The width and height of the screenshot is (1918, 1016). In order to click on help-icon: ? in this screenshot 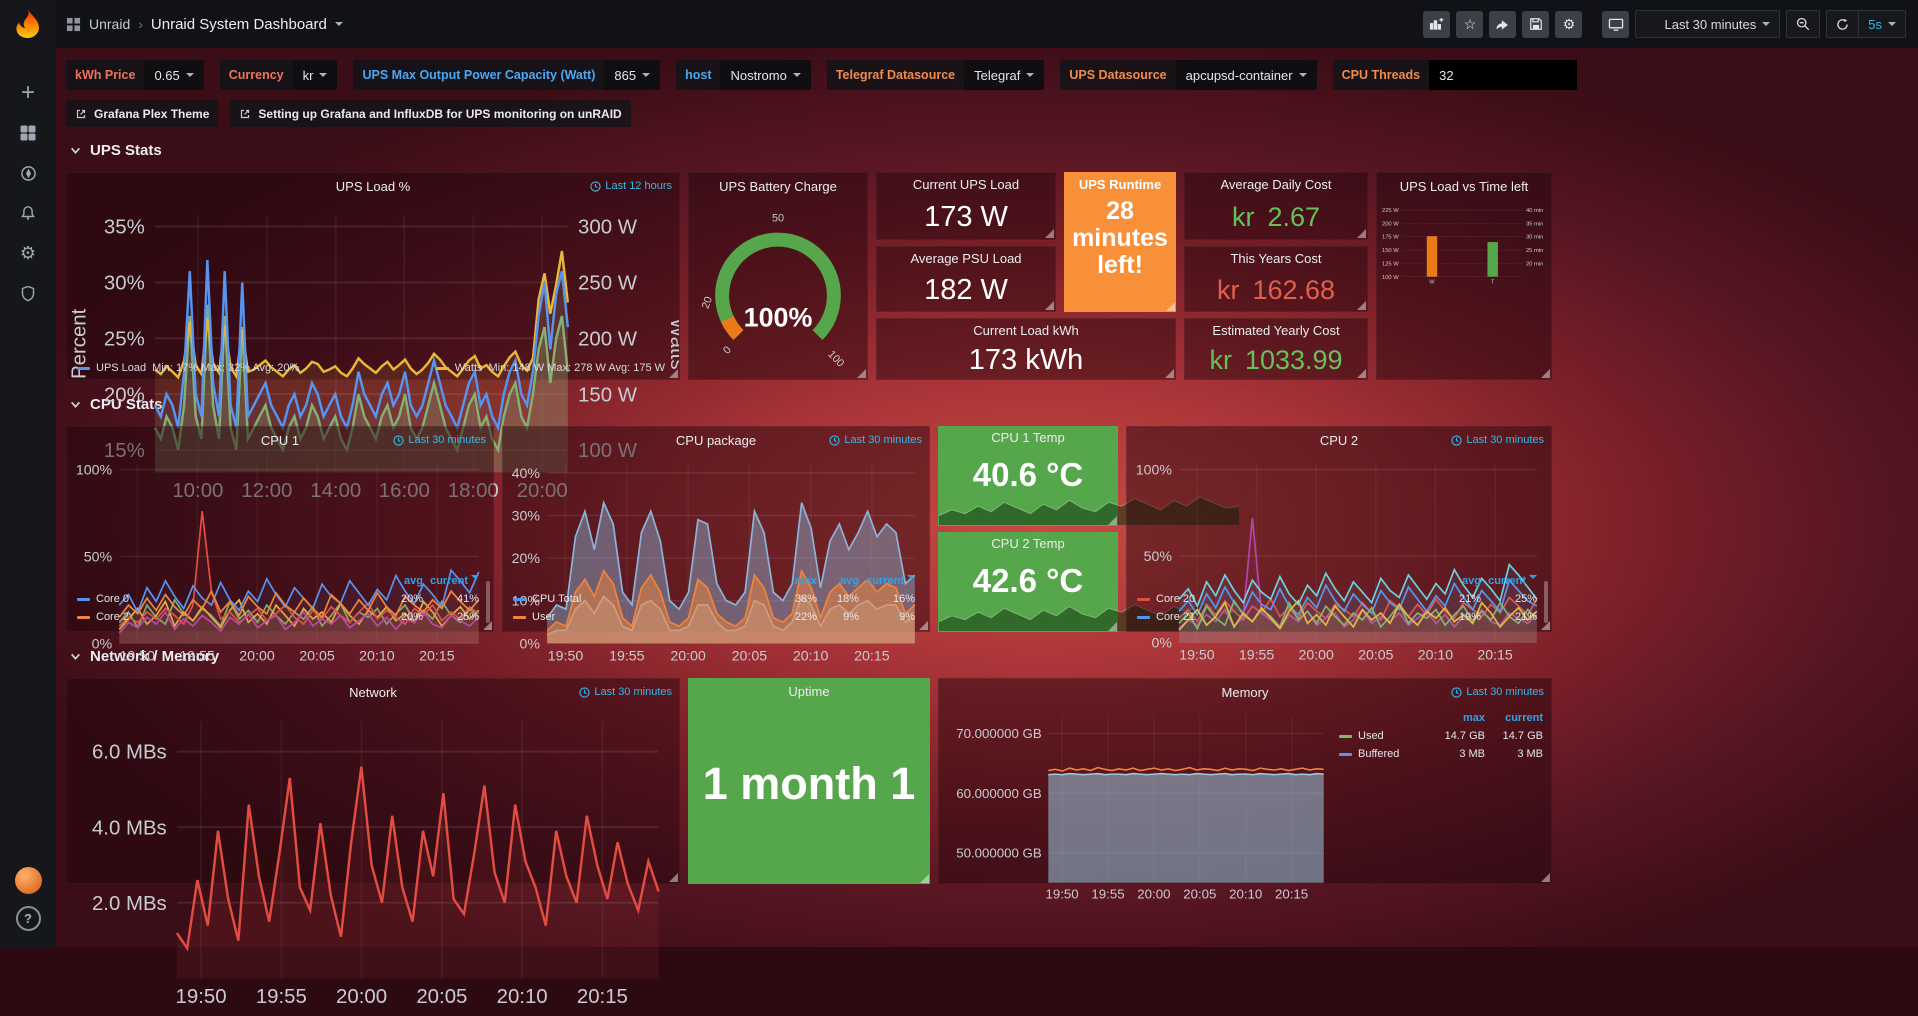, I will do `click(28, 918)`.